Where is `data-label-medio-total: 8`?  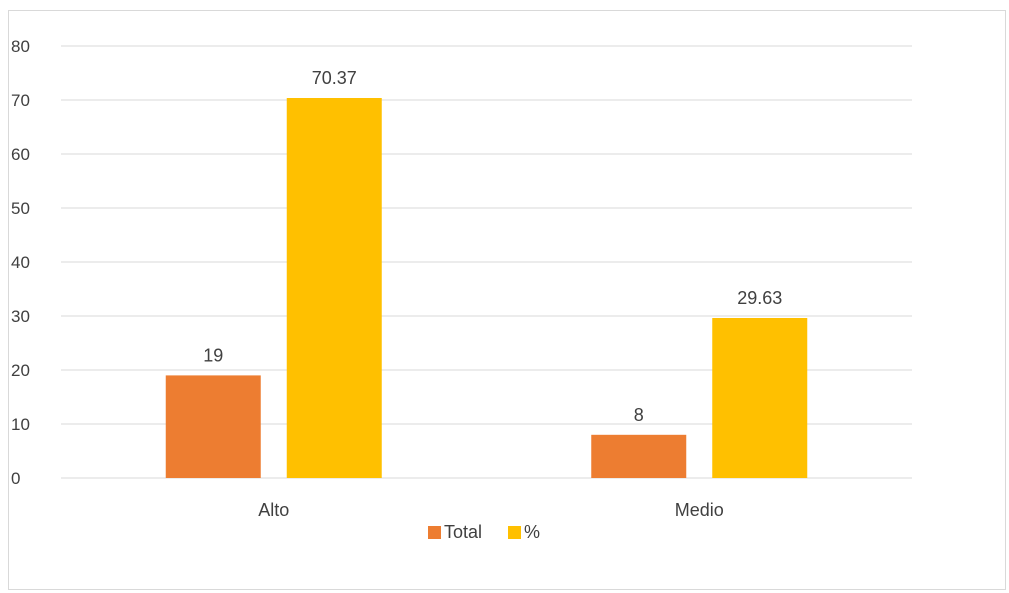 data-label-medio-total: 8 is located at coordinates (639, 415).